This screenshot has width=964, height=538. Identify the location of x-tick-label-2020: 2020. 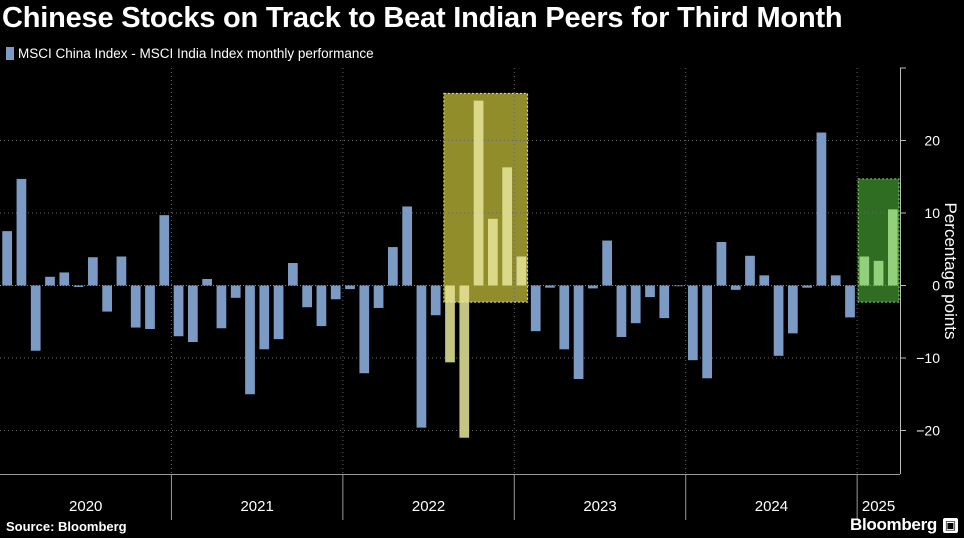
(85, 506).